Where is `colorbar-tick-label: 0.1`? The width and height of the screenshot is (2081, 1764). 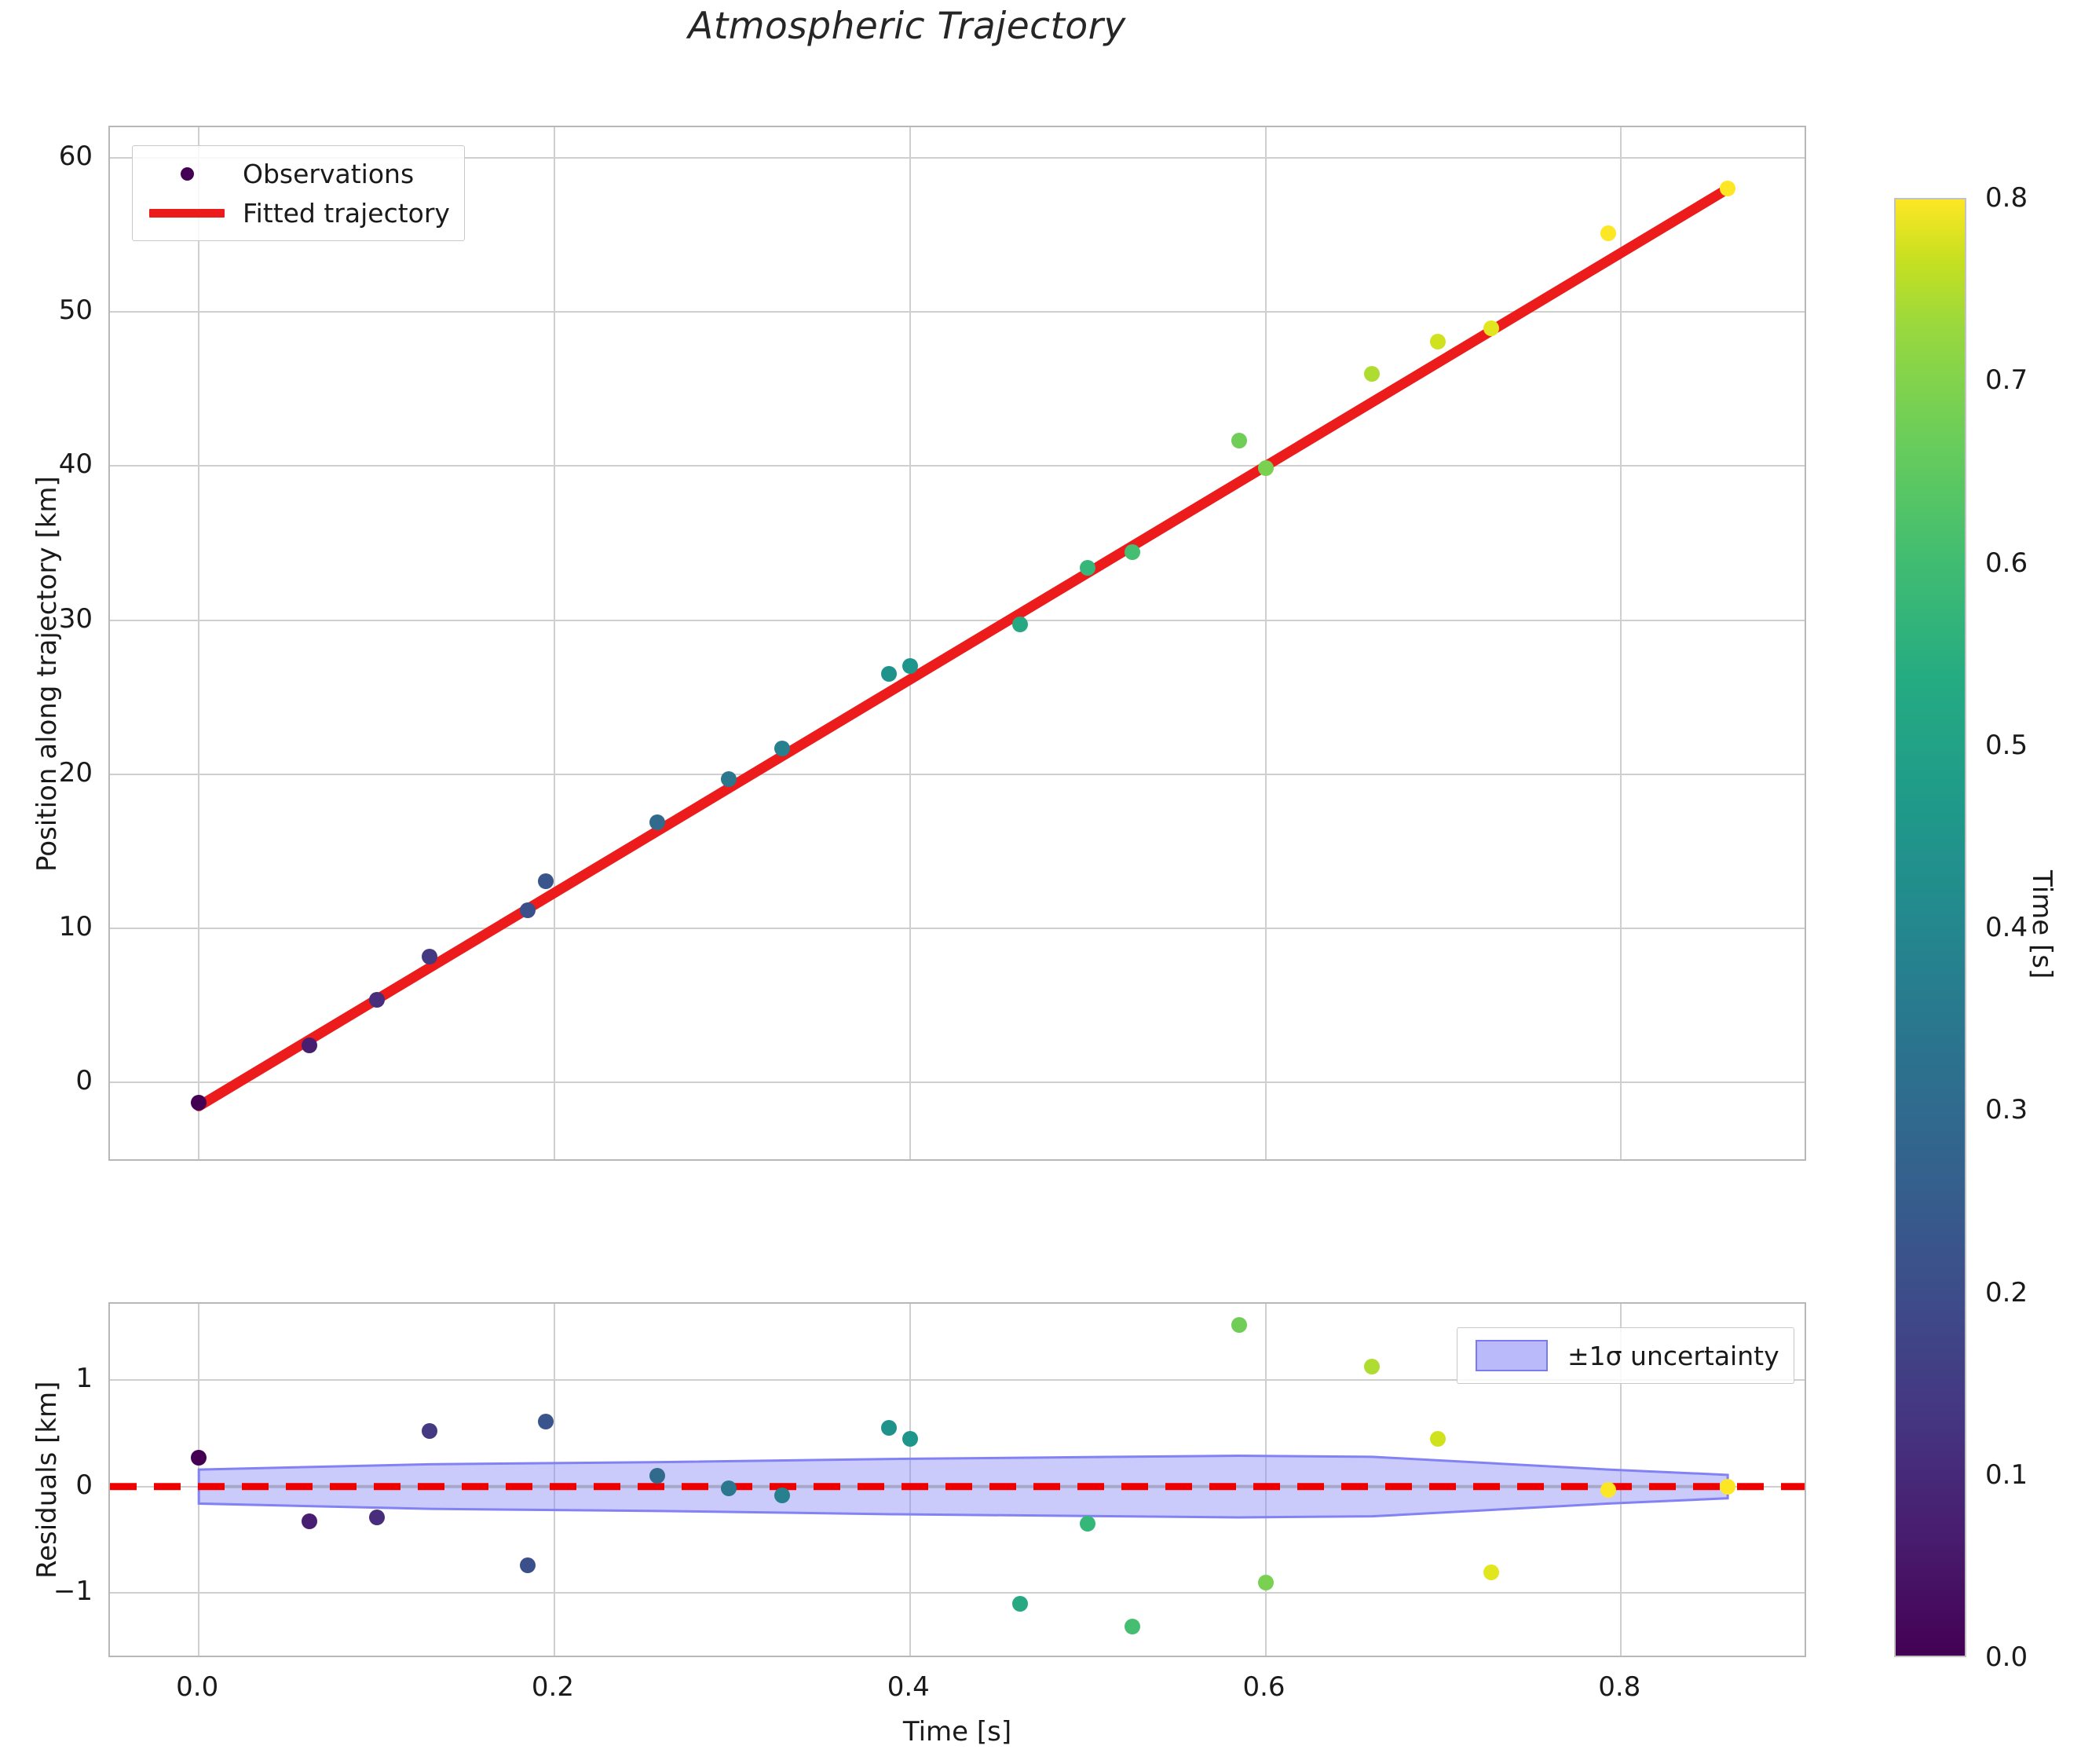 colorbar-tick-label: 0.1 is located at coordinates (2006, 1475).